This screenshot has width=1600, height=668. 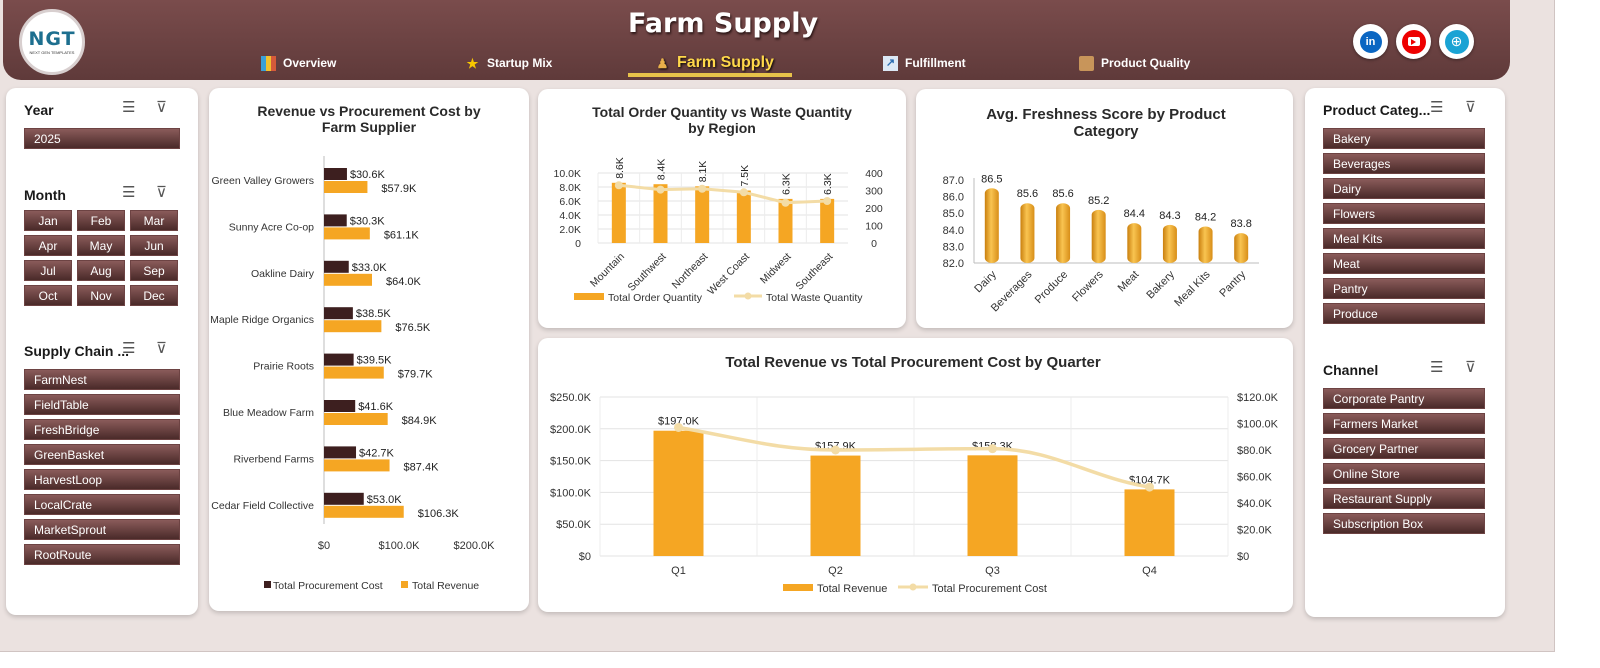 I want to click on x-tick-label: Northeast, so click(x=690, y=271).